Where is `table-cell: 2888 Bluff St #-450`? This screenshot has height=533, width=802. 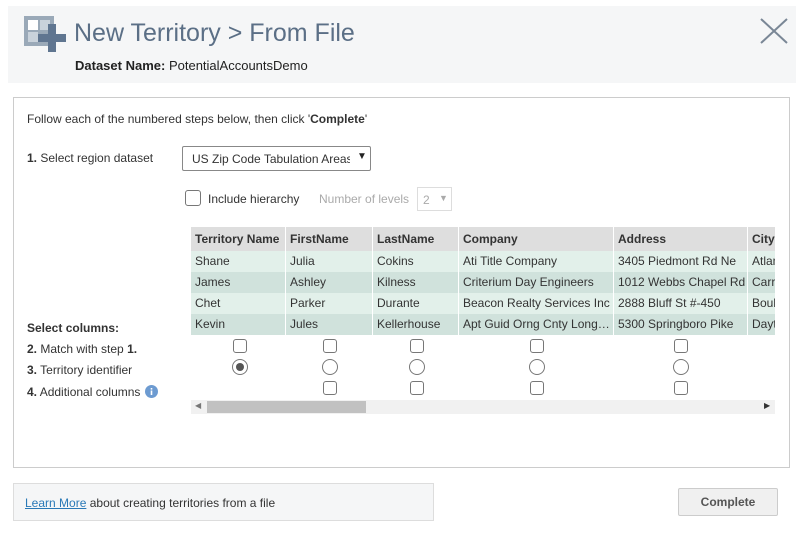
table-cell: 2888 Bluff St #-450 is located at coordinates (681, 303).